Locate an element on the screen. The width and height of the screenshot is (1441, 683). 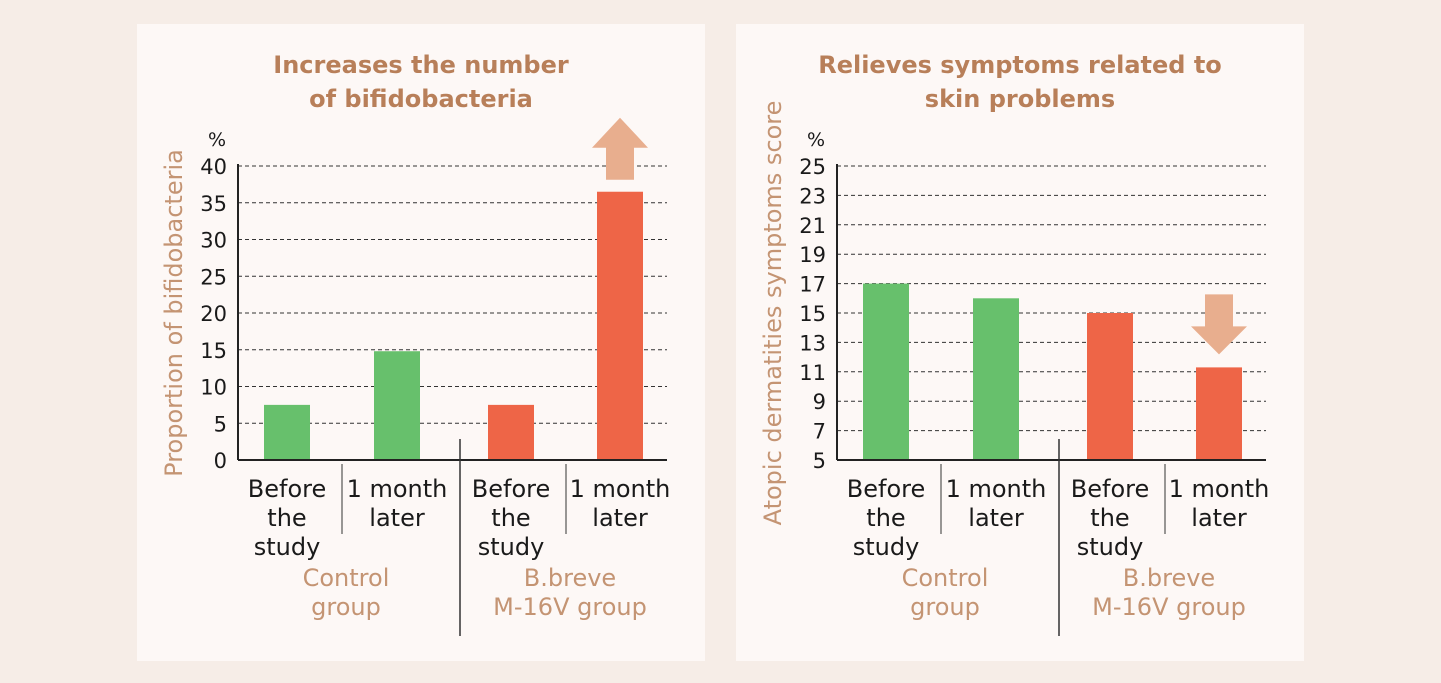
y-axis-label: Proportion of bifidobacteria is located at coordinates (174, 313).